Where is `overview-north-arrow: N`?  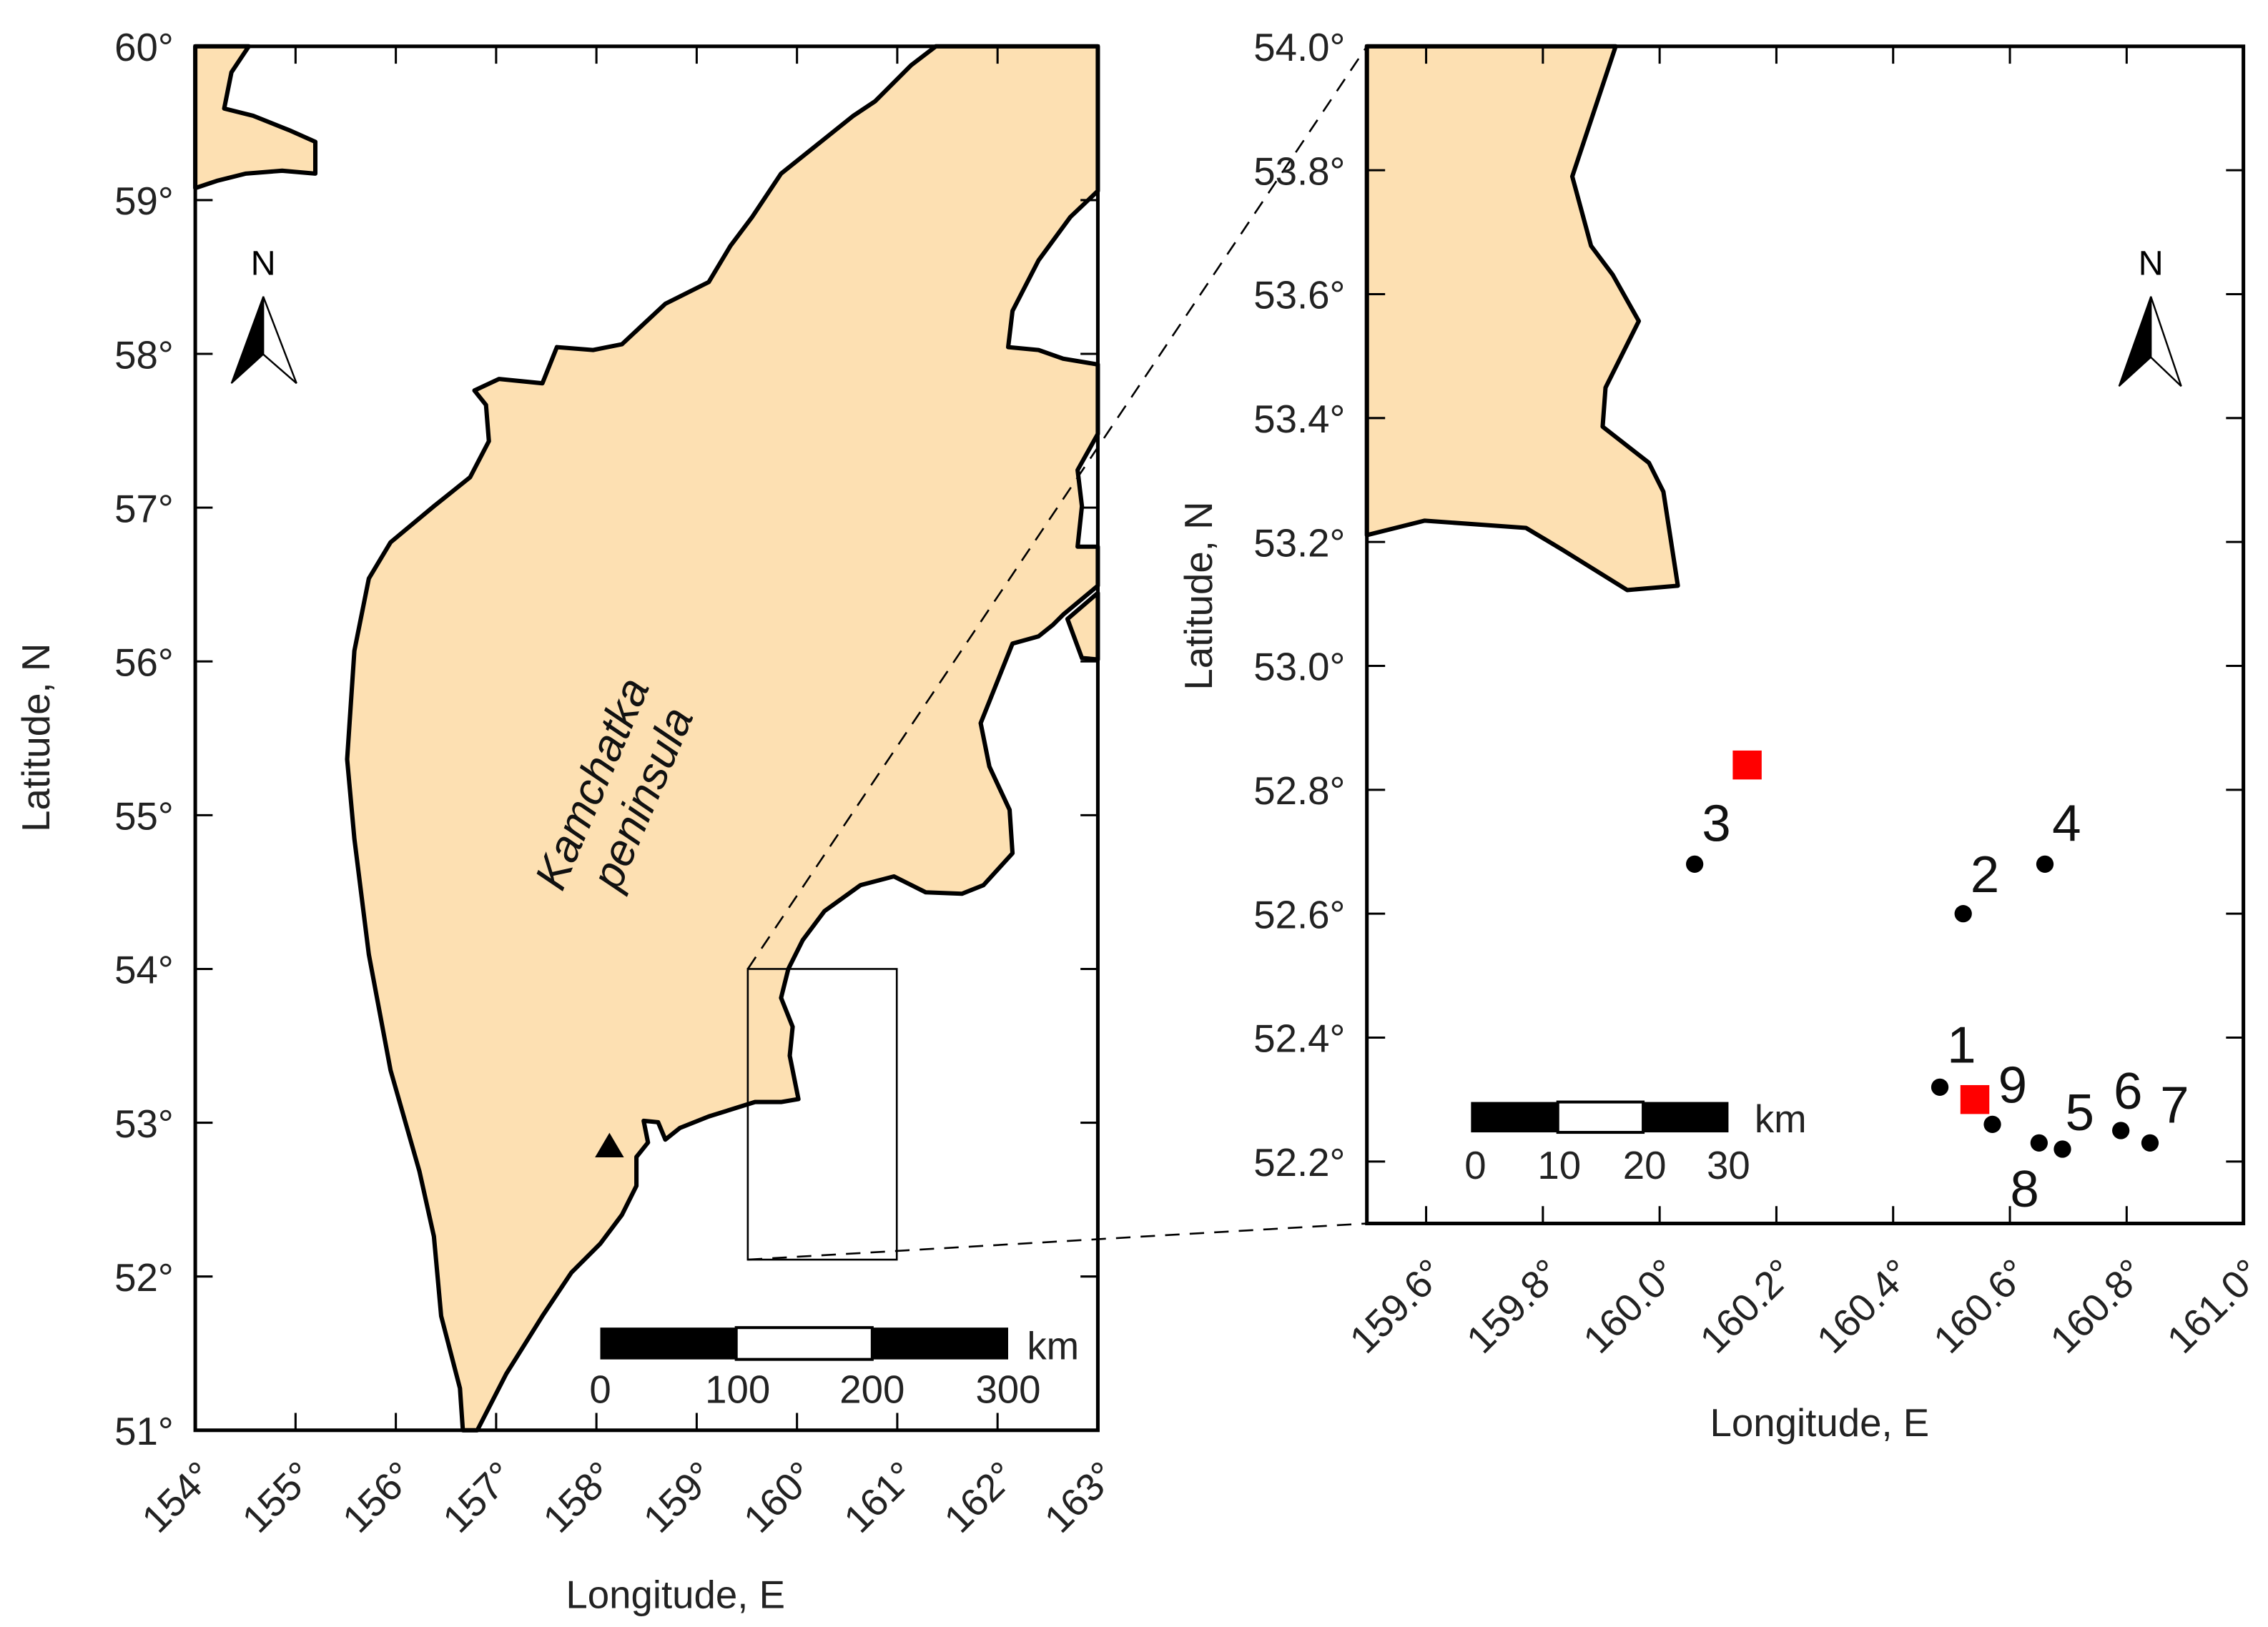
overview-north-arrow: N is located at coordinates (263, 314).